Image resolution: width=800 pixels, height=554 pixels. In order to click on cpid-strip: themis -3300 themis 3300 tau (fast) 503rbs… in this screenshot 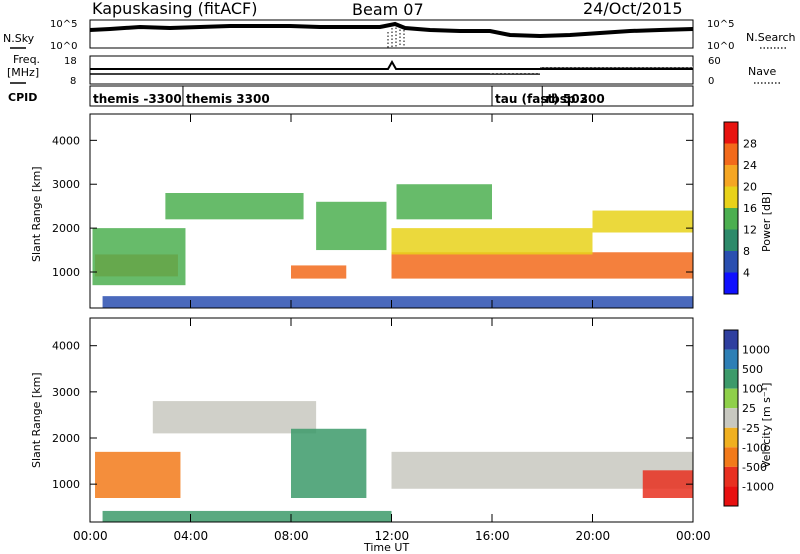, I will do `click(391, 96)`.